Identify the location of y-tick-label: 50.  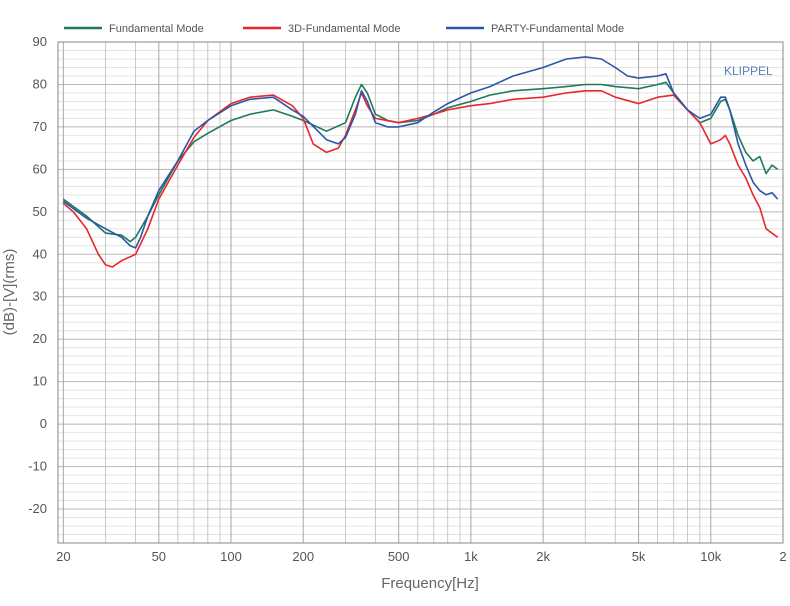
(40, 211).